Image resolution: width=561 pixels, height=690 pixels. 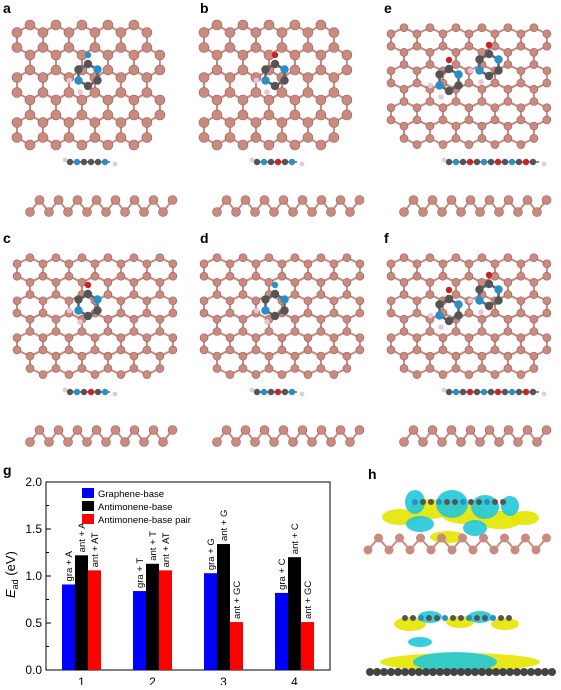 I want to click on nucleobase-molecule, so click(x=271, y=73).